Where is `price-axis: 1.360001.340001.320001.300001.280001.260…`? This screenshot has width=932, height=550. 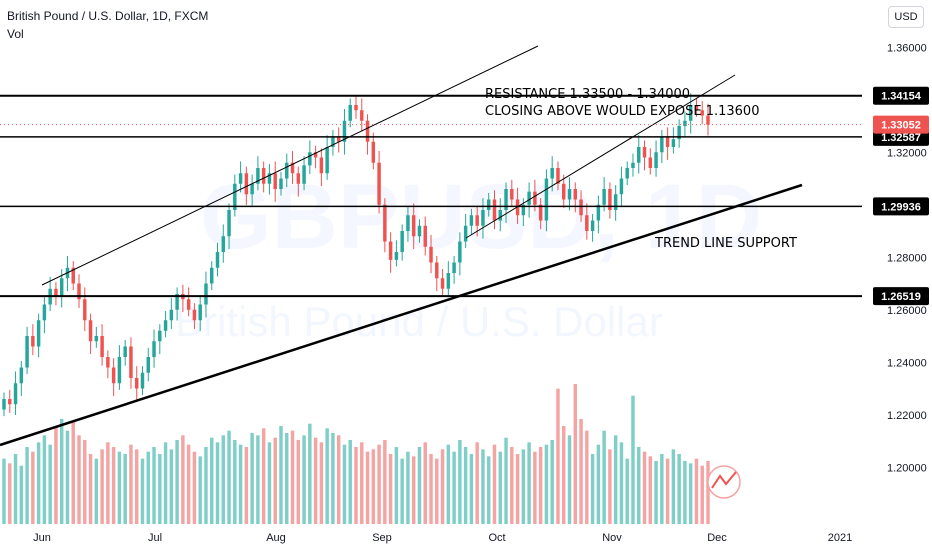
price-axis: 1.360001.340001.320001.300001.280001.260… is located at coordinates (897, 275).